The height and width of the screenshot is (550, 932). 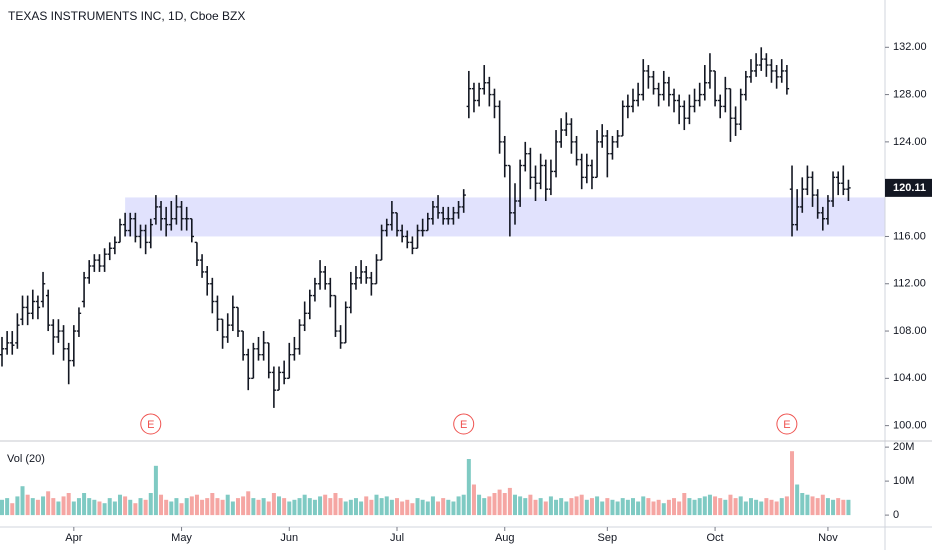 What do you see at coordinates (909, 284) in the screenshot?
I see `y-tick-label: 112.00` at bounding box center [909, 284].